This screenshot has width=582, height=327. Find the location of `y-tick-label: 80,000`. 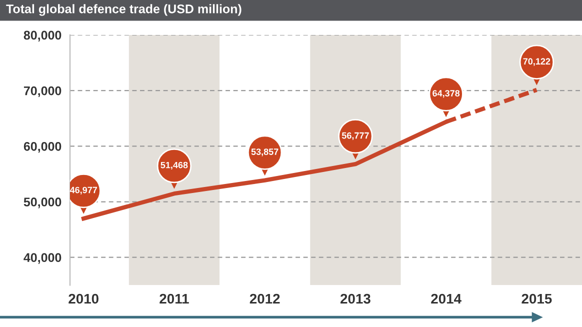

y-tick-label: 80,000 is located at coordinates (43, 36).